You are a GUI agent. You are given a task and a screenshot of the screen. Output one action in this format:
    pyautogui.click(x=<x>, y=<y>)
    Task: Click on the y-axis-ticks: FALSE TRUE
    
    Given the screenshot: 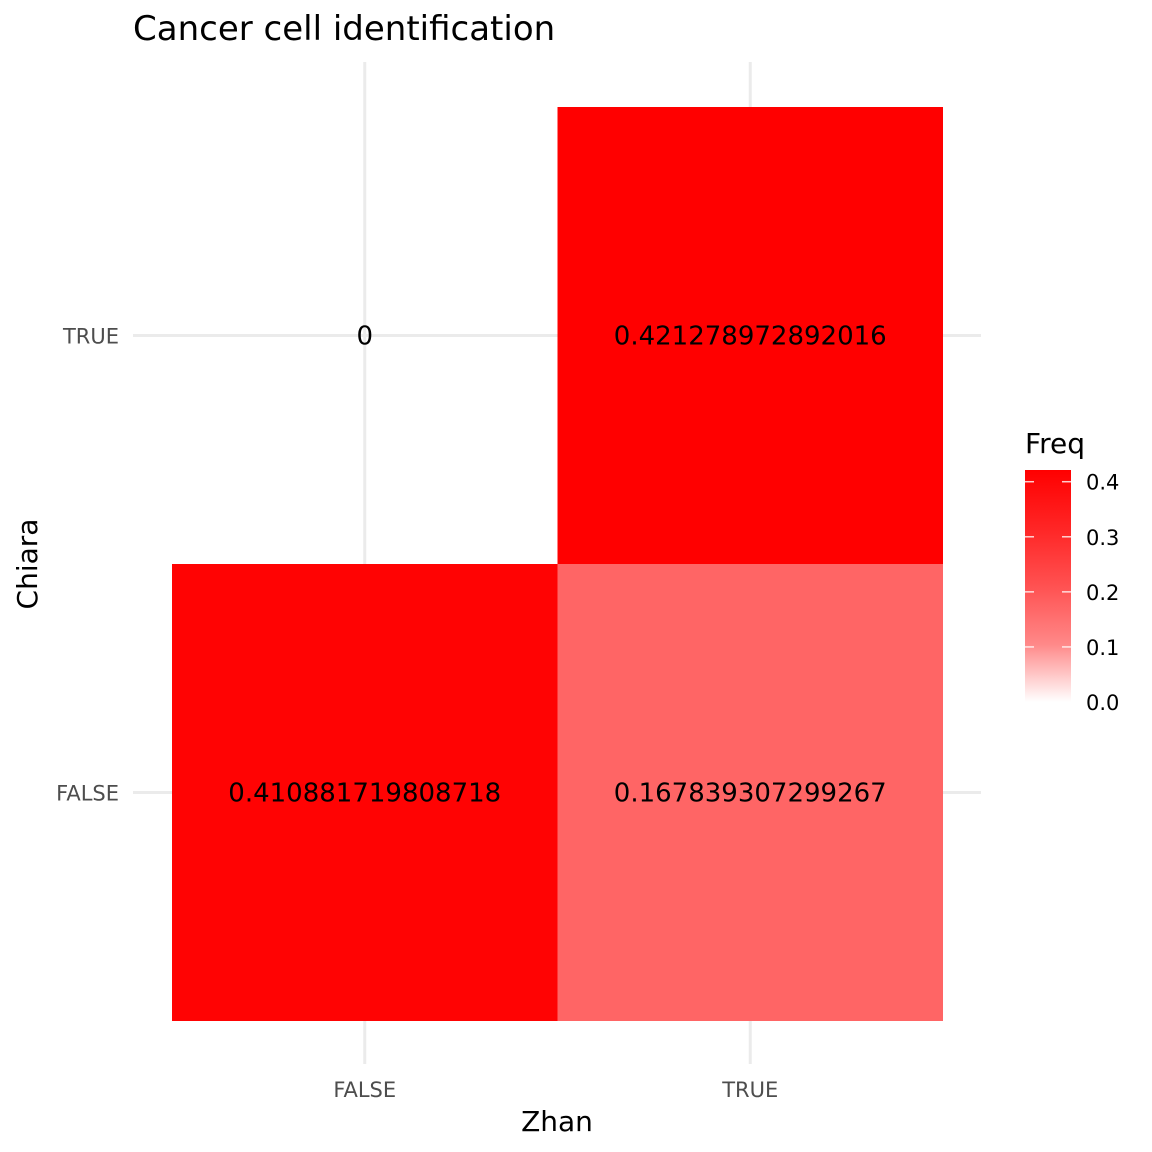 What is the action you would take?
    pyautogui.click(x=87, y=565)
    